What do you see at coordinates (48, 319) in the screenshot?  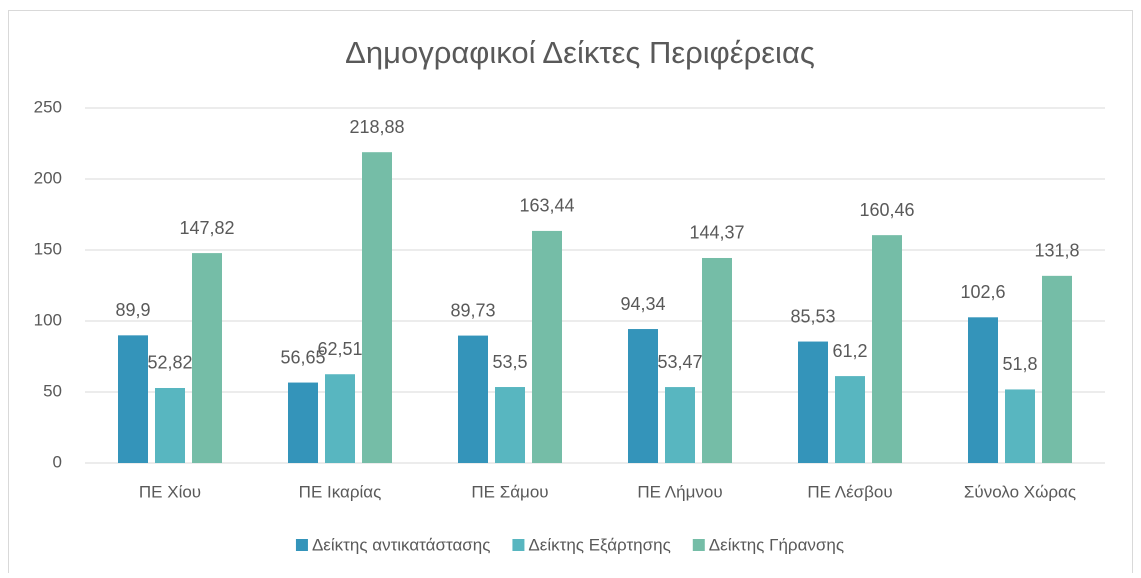 I see `y-tick-label: 100` at bounding box center [48, 319].